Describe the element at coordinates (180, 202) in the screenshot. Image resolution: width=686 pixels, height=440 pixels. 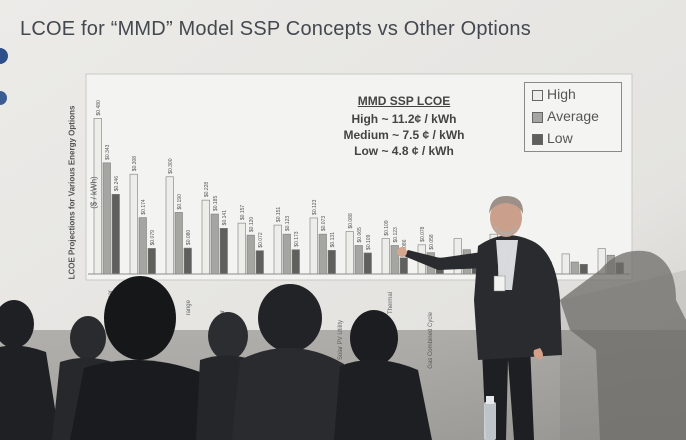
I see `bar-value-label: $0.190` at that location.